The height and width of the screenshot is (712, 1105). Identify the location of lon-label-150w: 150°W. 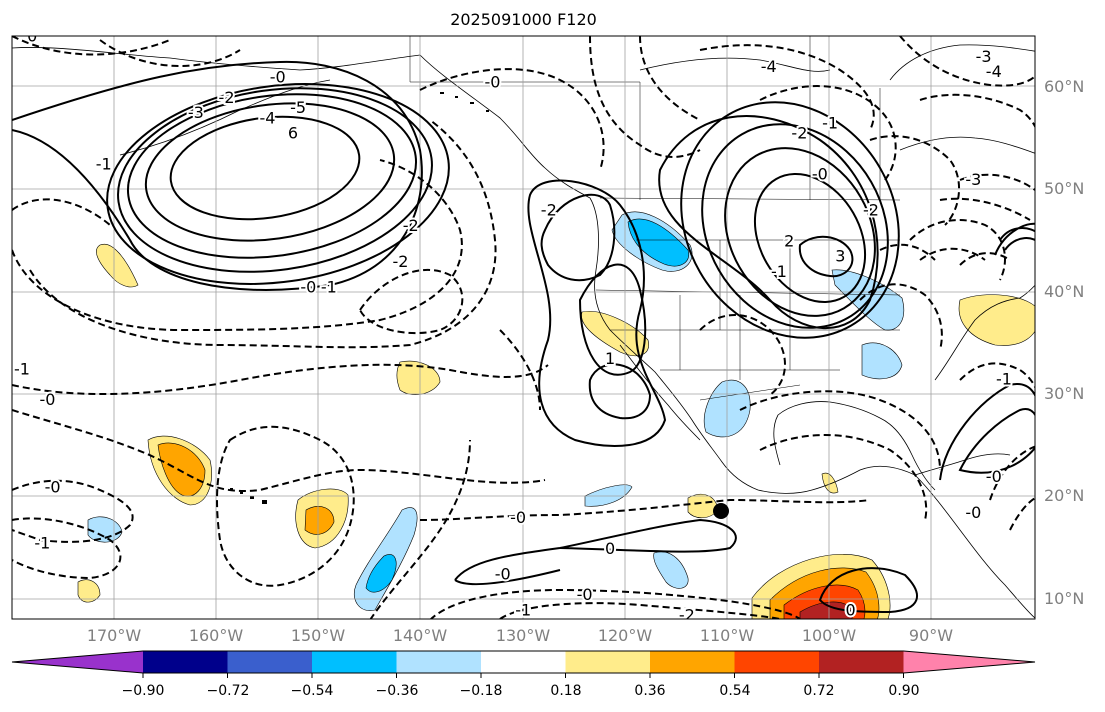
(318, 635).